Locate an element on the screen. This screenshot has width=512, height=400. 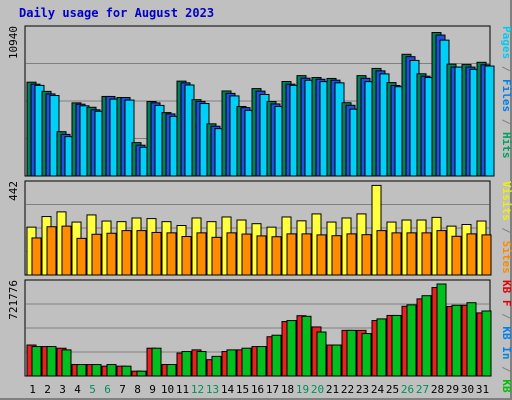
day-label-28: 28 is located at coordinates (437, 389).